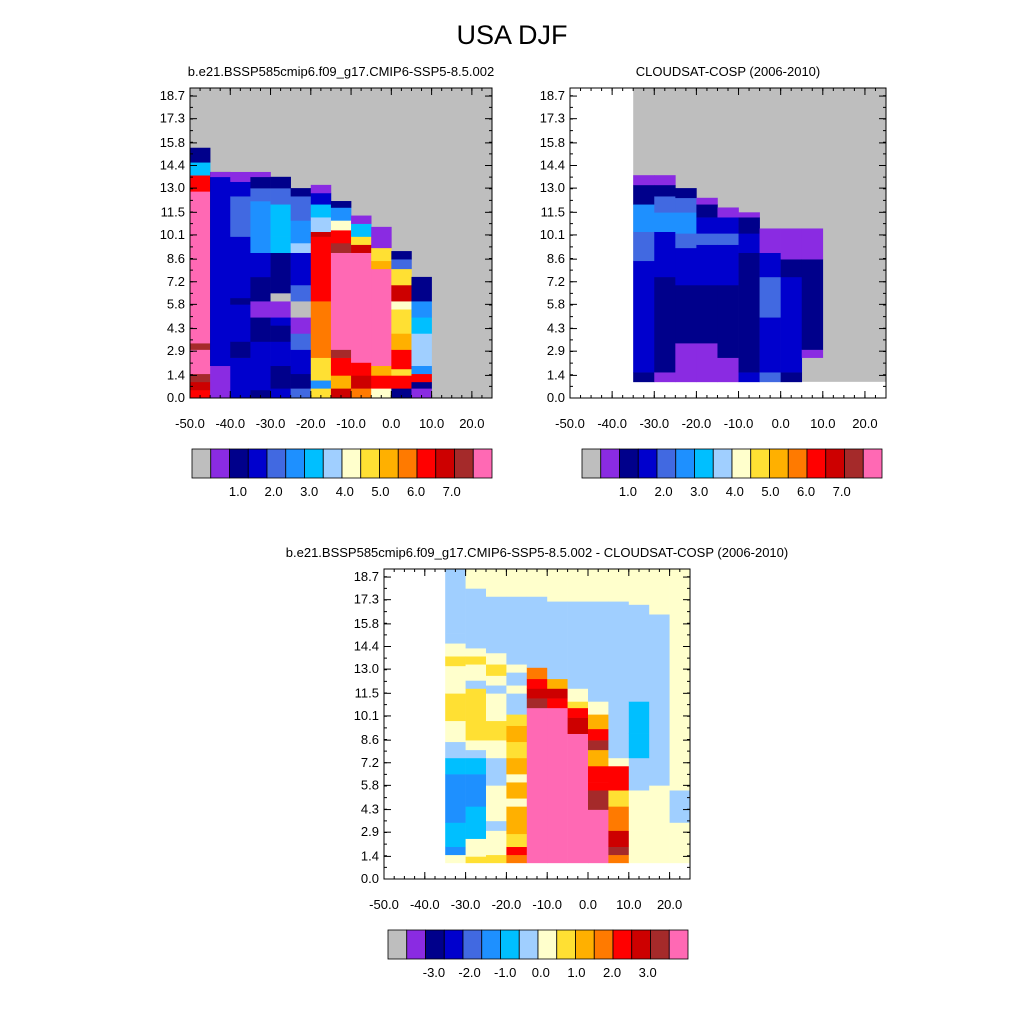 The width and height of the screenshot is (1024, 1024). I want to click on colorbar-label: -1.0, so click(505, 972).